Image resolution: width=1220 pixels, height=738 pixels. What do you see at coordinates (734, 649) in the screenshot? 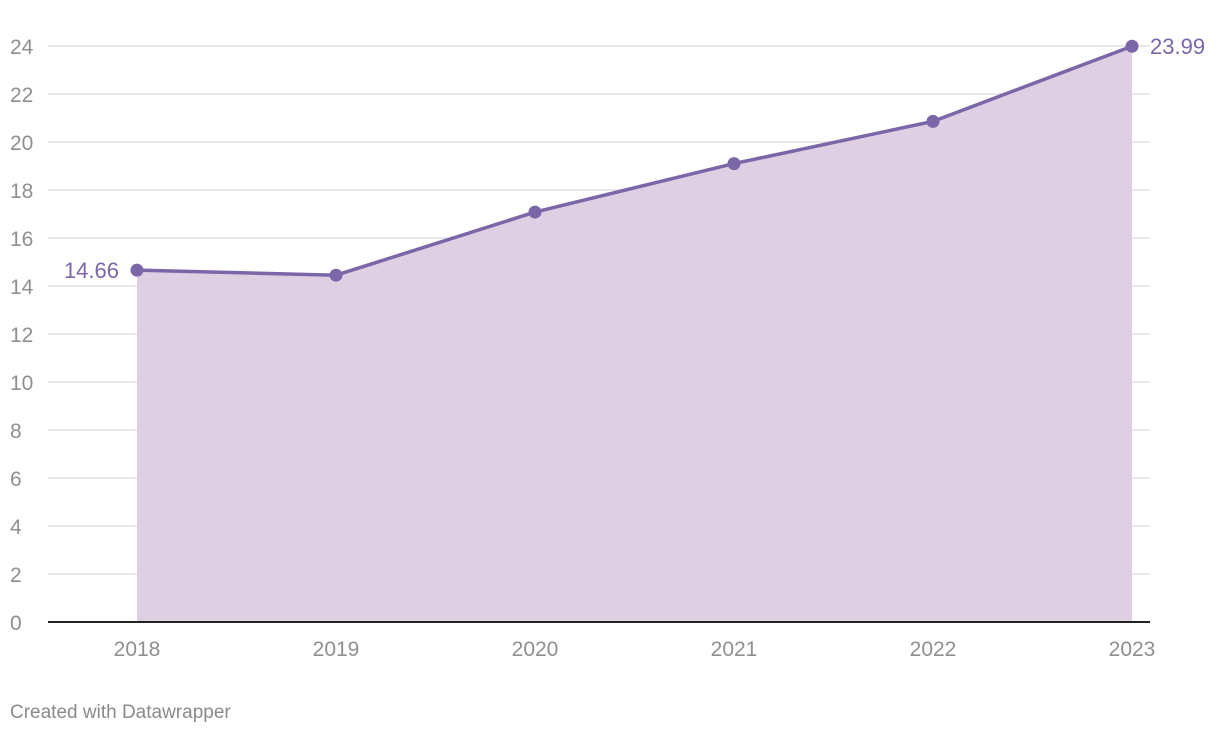
I see `x-tick-label: 2021` at bounding box center [734, 649].